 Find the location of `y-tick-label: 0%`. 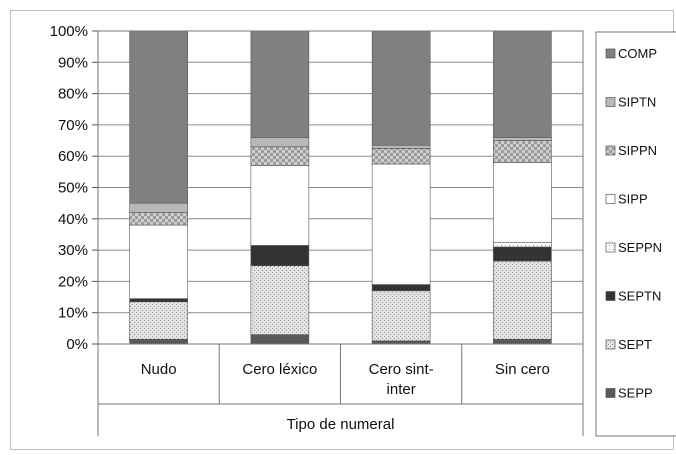

y-tick-label: 0% is located at coordinates (77, 344).